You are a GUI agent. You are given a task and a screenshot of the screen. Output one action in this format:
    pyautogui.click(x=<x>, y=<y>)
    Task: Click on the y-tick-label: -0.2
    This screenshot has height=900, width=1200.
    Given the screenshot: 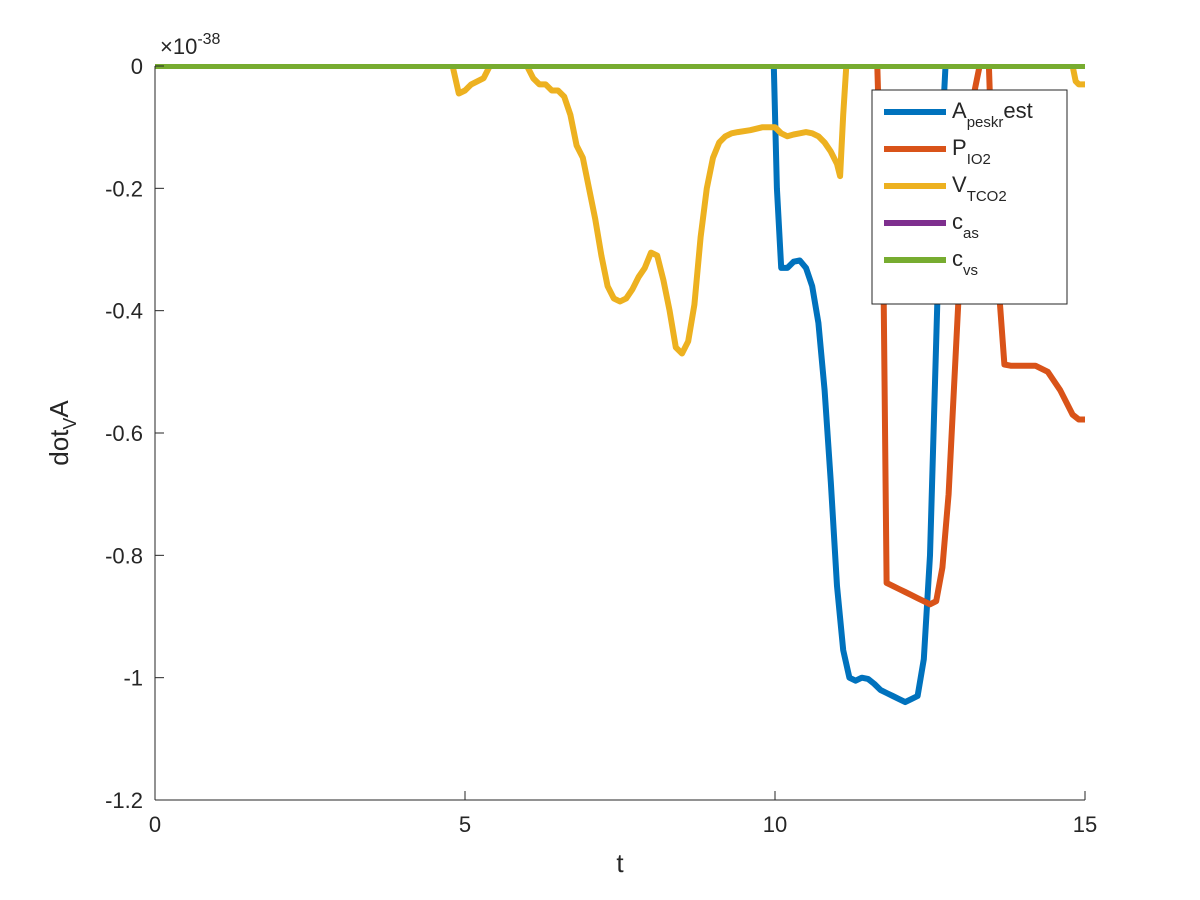 What is the action you would take?
    pyautogui.click(x=124, y=188)
    